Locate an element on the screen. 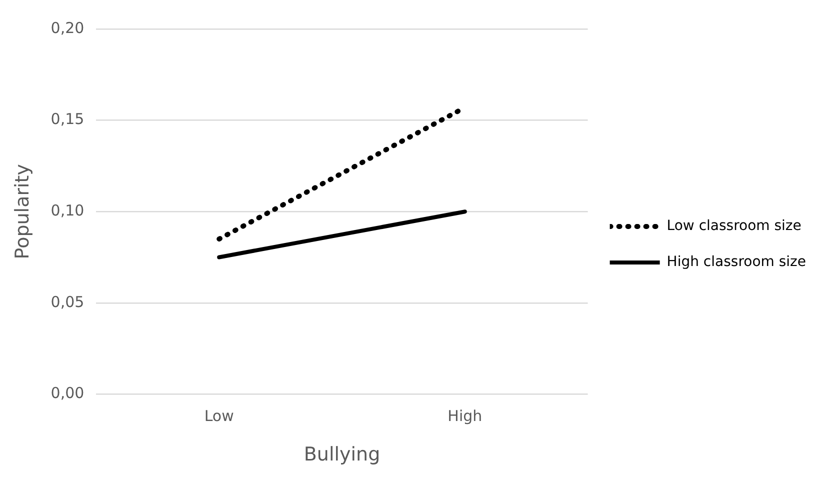  legend-label: High classroom size is located at coordinates (736, 262).